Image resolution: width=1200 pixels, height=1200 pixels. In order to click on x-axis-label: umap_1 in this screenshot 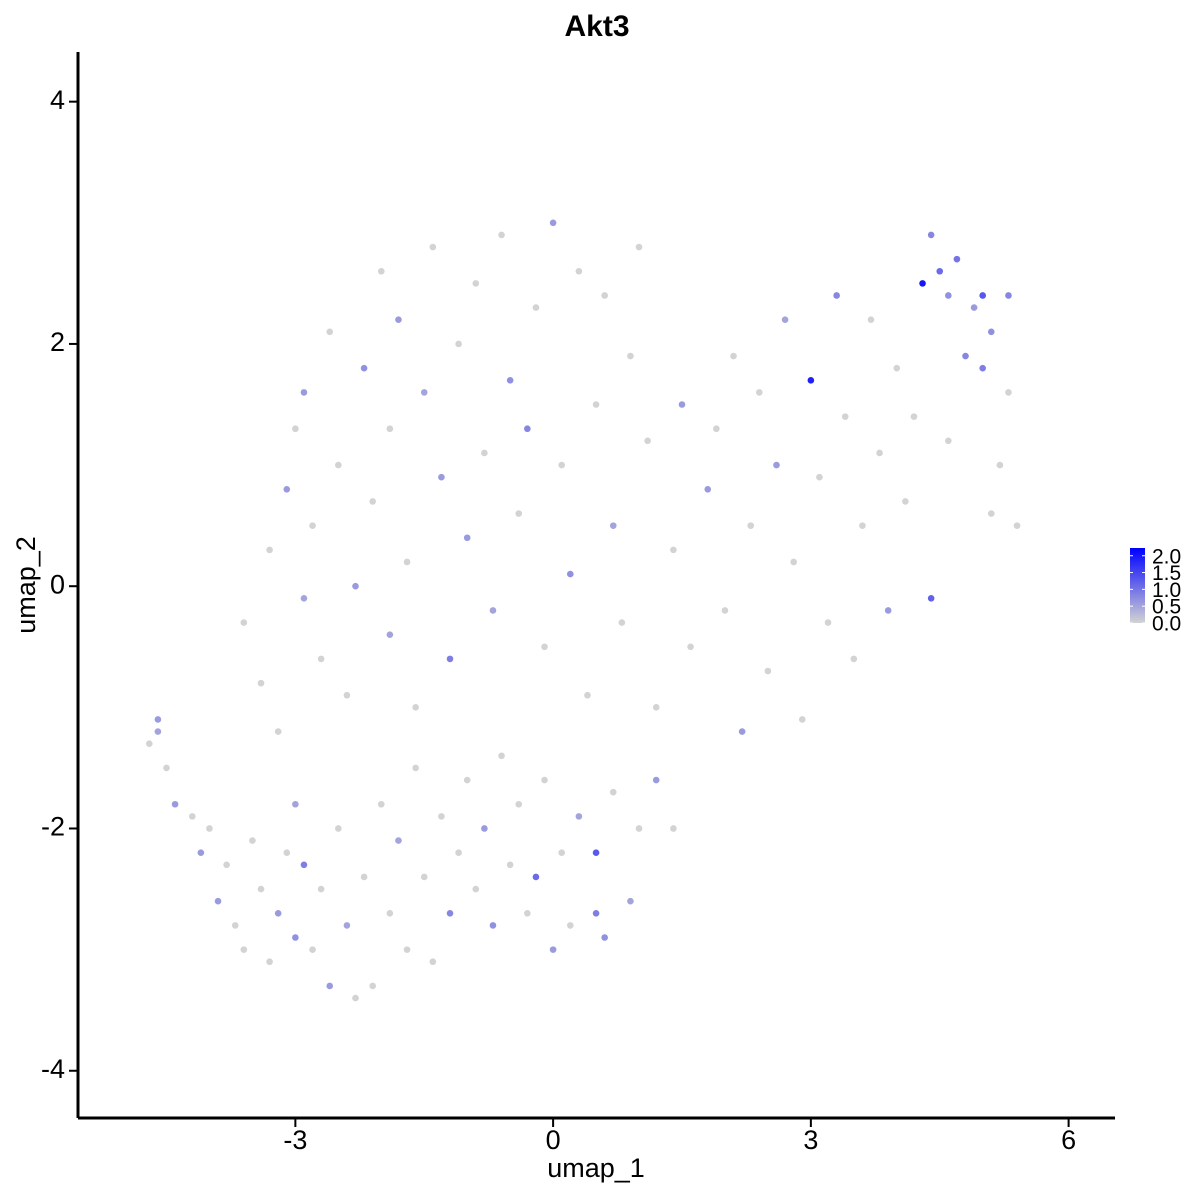, I will do `click(596, 1168)`.